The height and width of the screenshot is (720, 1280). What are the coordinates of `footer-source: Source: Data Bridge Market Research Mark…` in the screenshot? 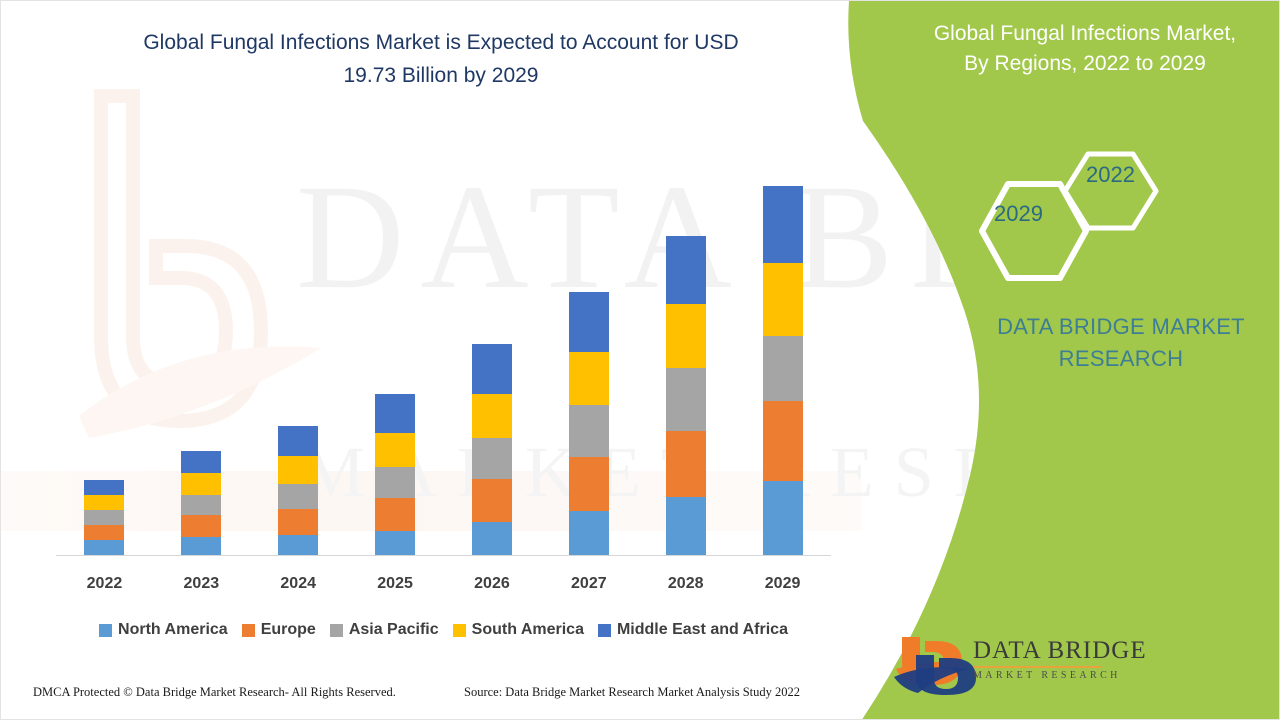 It's located at (632, 692).